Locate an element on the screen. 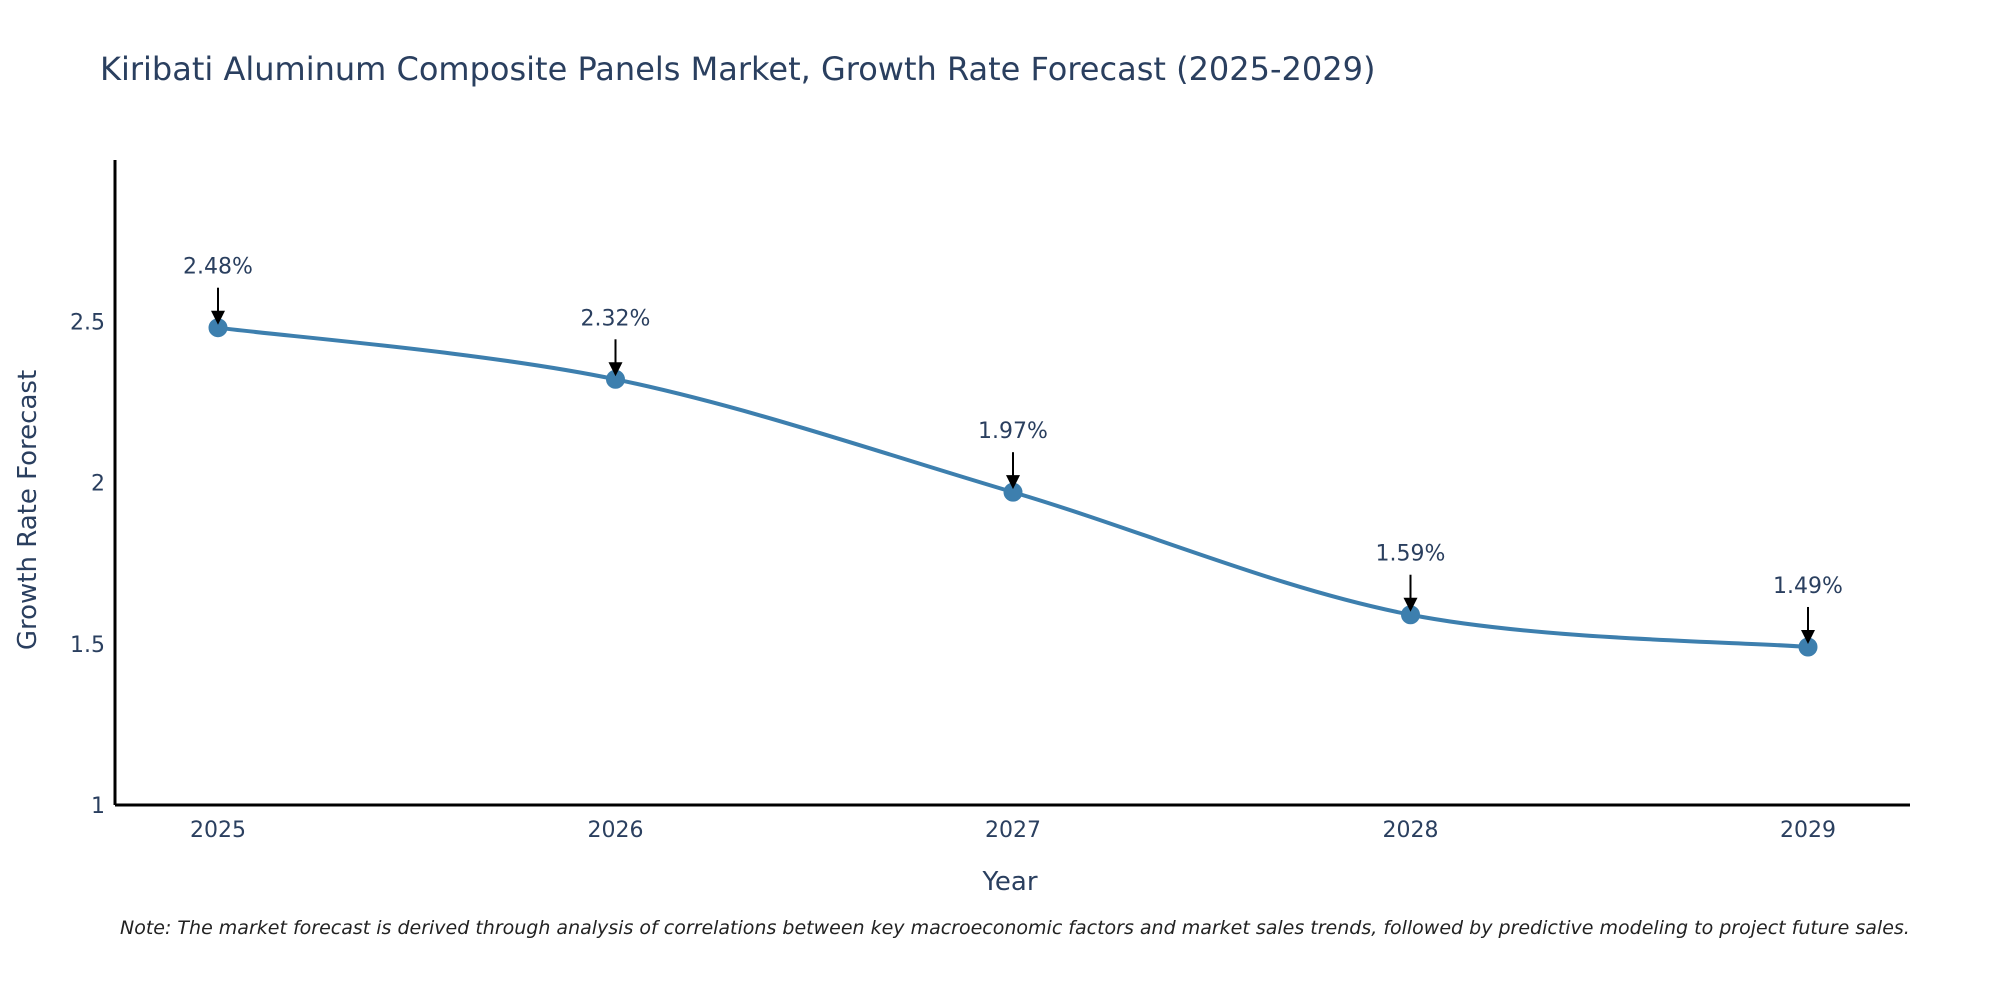  y-axis-ticks: 1 1.5 2 2.5 is located at coordinates (87, 564).